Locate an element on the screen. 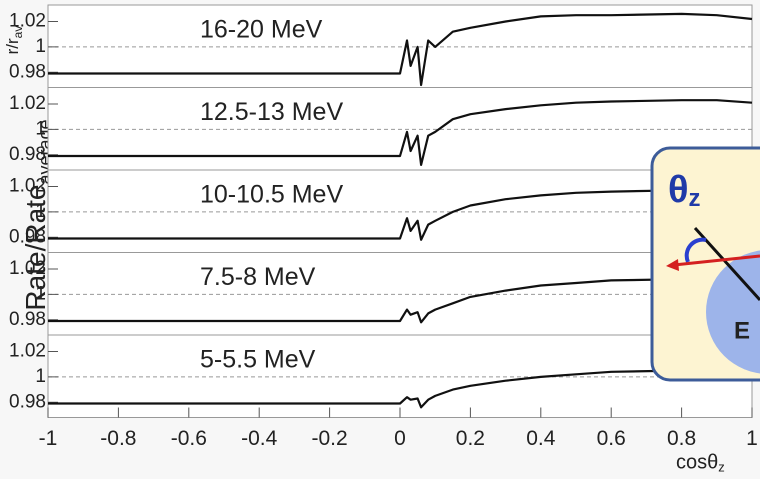 The image size is (760, 479). x-tick-label: 0.6 is located at coordinates (611, 438).